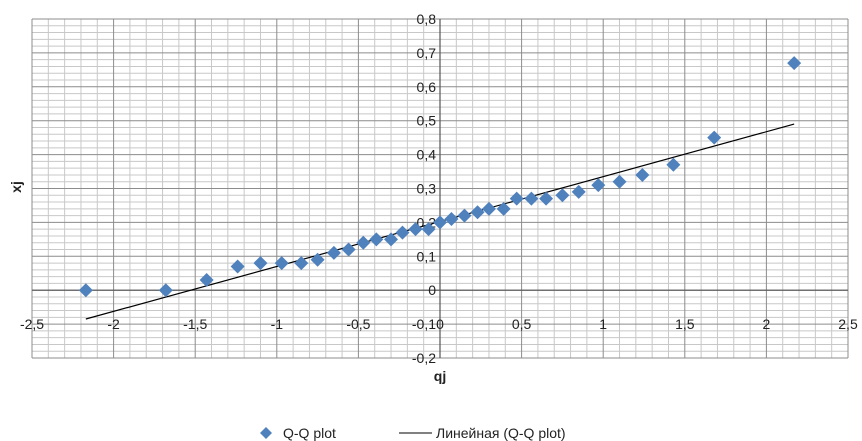 This screenshot has width=862, height=441. Describe the element at coordinates (501, 433) in the screenshot. I see `legend-label-linear-trend: Линейная (Q-Q plot)` at that location.